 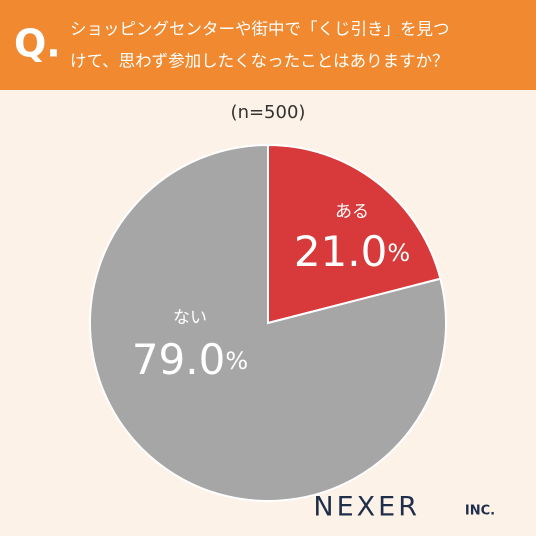 I want to click on subtitle: (n=500), so click(x=268, y=112).